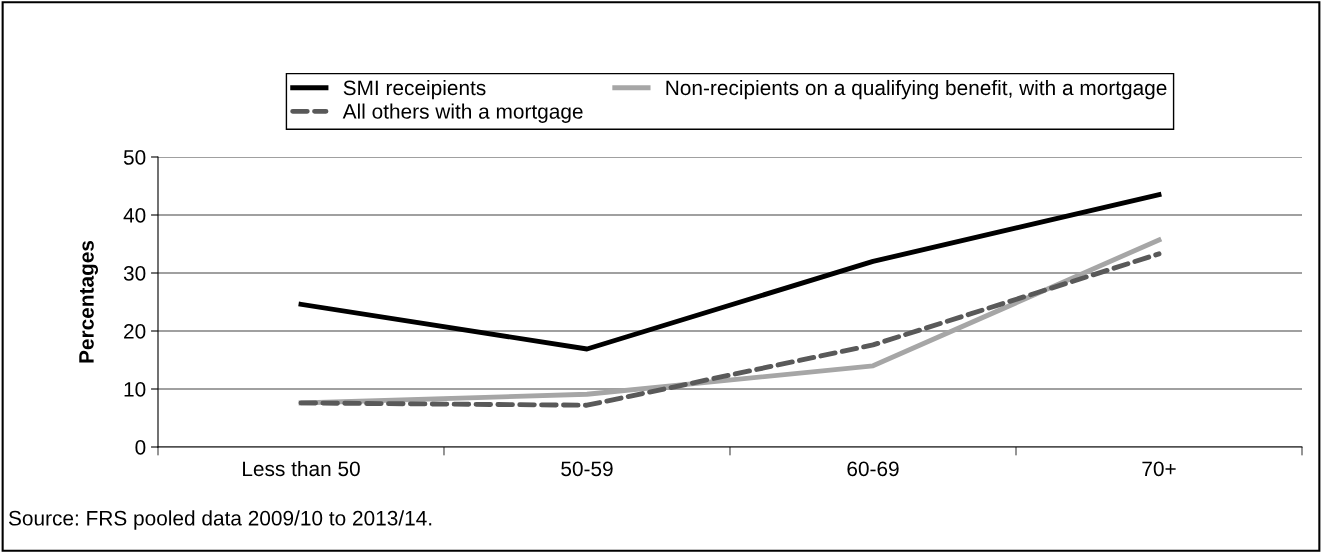  Describe the element at coordinates (134, 273) in the screenshot. I see `y-tick-label: 30` at that location.